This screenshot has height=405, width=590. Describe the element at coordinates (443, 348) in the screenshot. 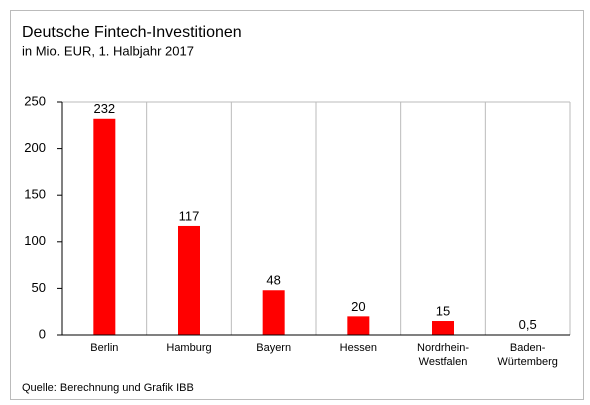

I see `x-tick-label: Nordrhein-` at that location.